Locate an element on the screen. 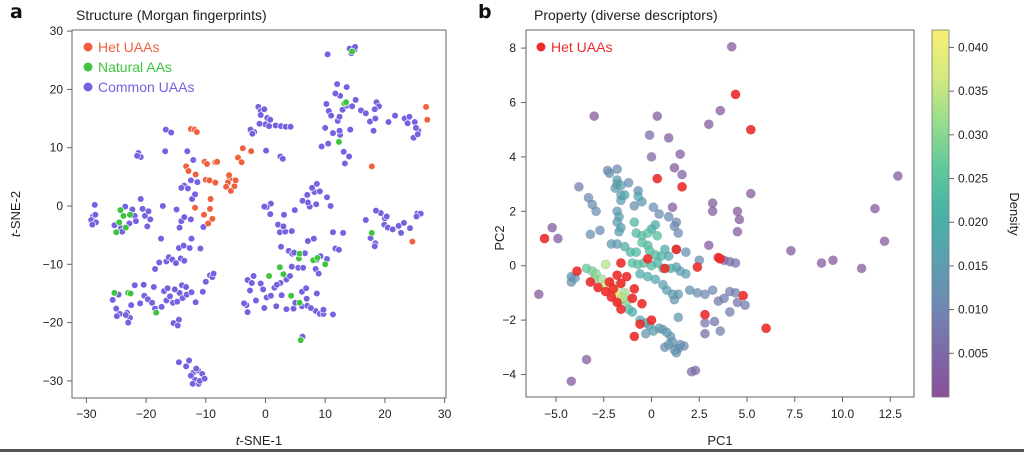 The width and height of the screenshot is (1024, 452). bottom-rule is located at coordinates (512, 450).